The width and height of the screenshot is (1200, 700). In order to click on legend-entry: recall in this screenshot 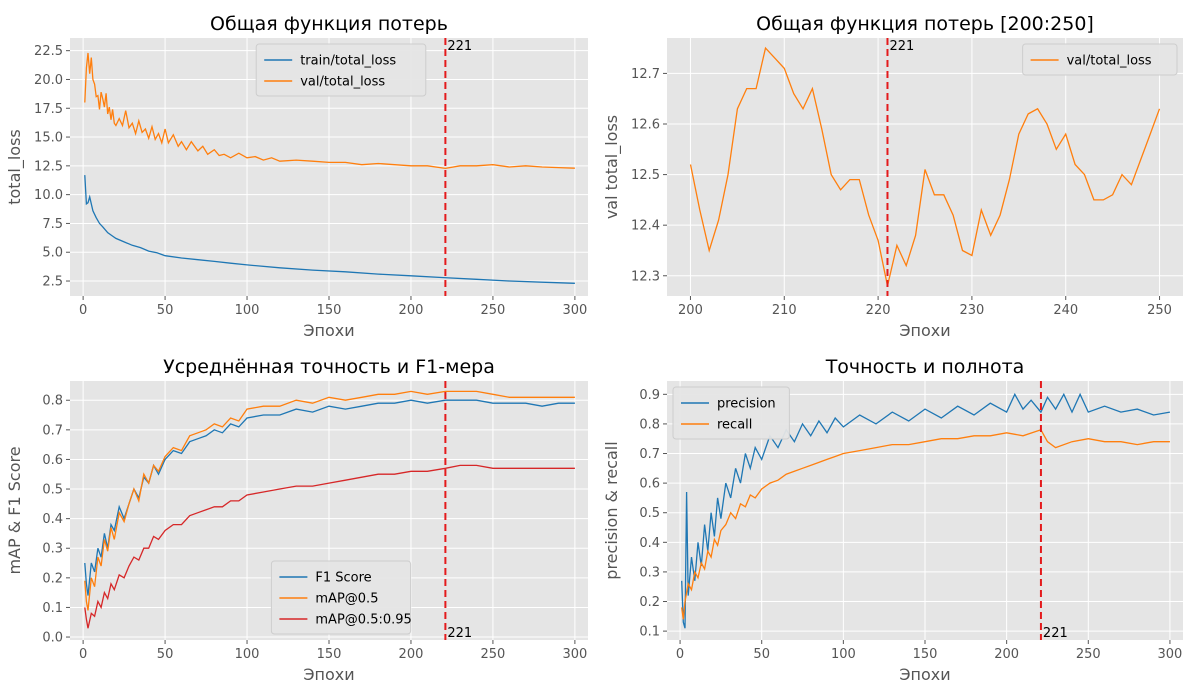, I will do `click(734, 425)`.